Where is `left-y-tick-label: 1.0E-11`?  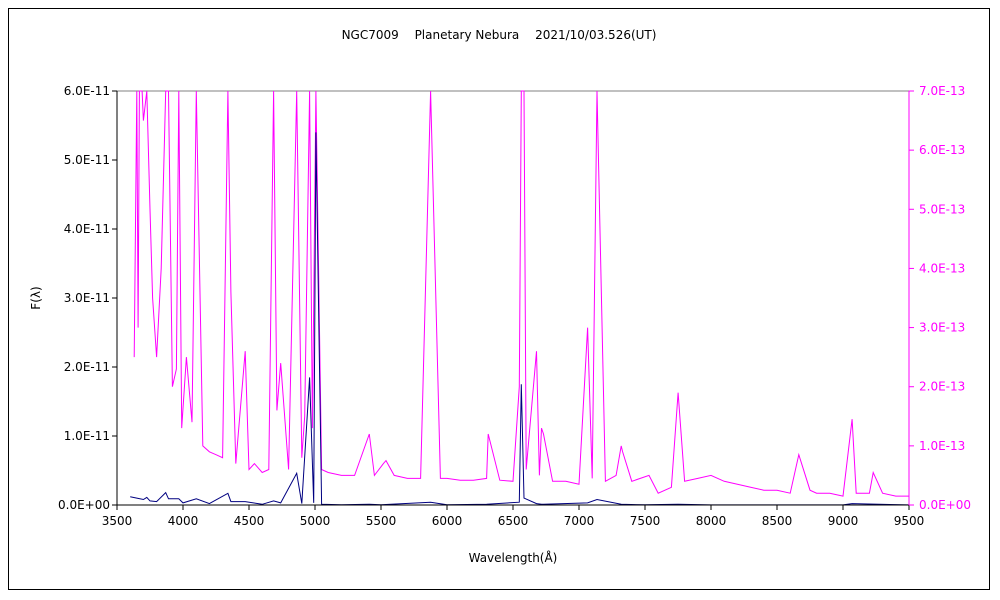 left-y-tick-label: 1.0E-11 is located at coordinates (87, 436).